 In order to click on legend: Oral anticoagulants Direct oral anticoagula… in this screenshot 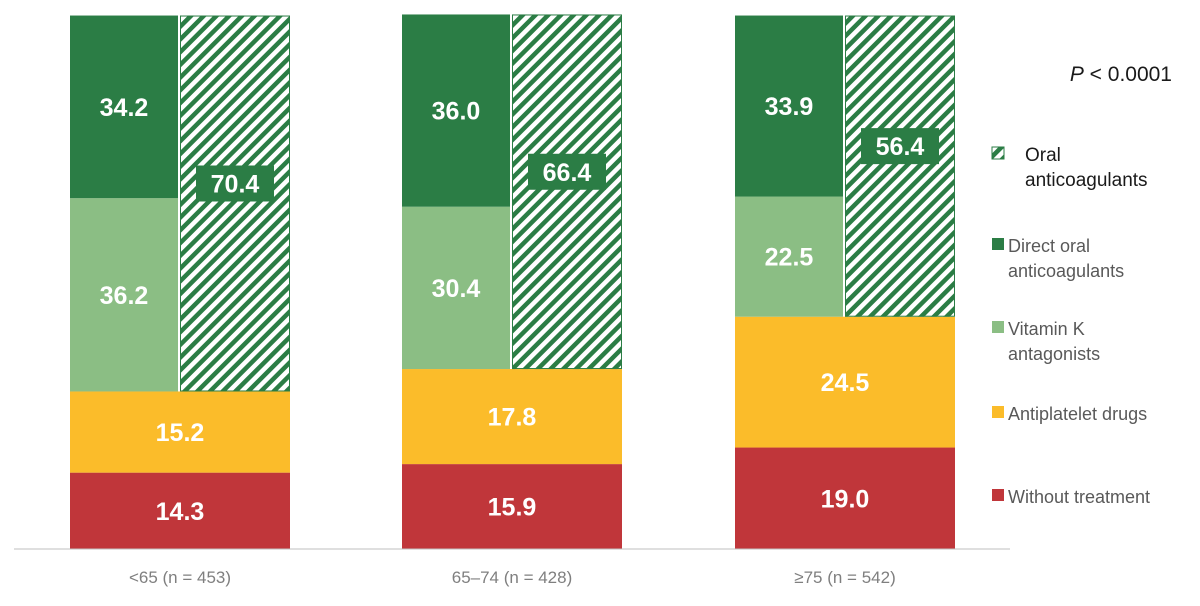, I will do `click(1070, 326)`.